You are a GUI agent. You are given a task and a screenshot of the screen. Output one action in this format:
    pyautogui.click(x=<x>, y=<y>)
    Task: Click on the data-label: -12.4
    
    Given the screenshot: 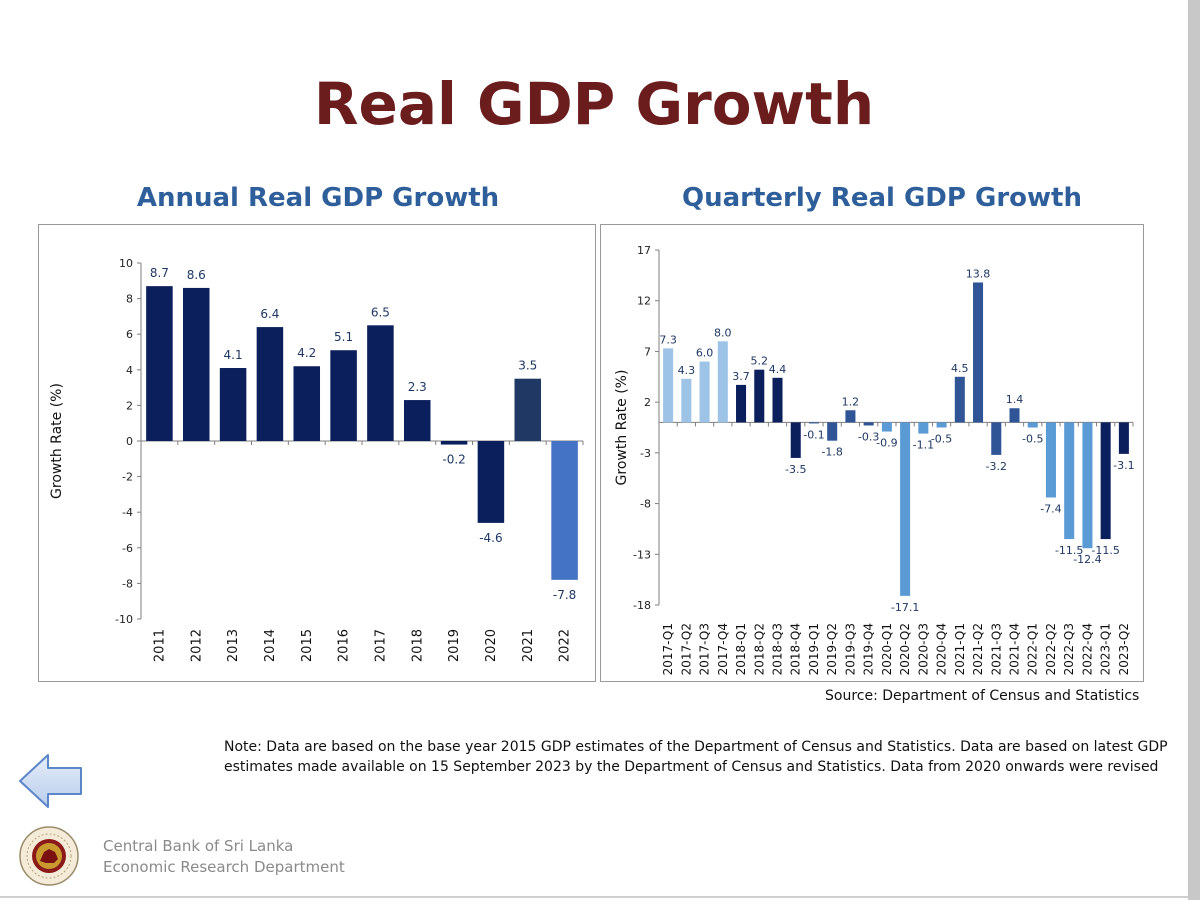 What is the action you would take?
    pyautogui.click(x=1087, y=559)
    